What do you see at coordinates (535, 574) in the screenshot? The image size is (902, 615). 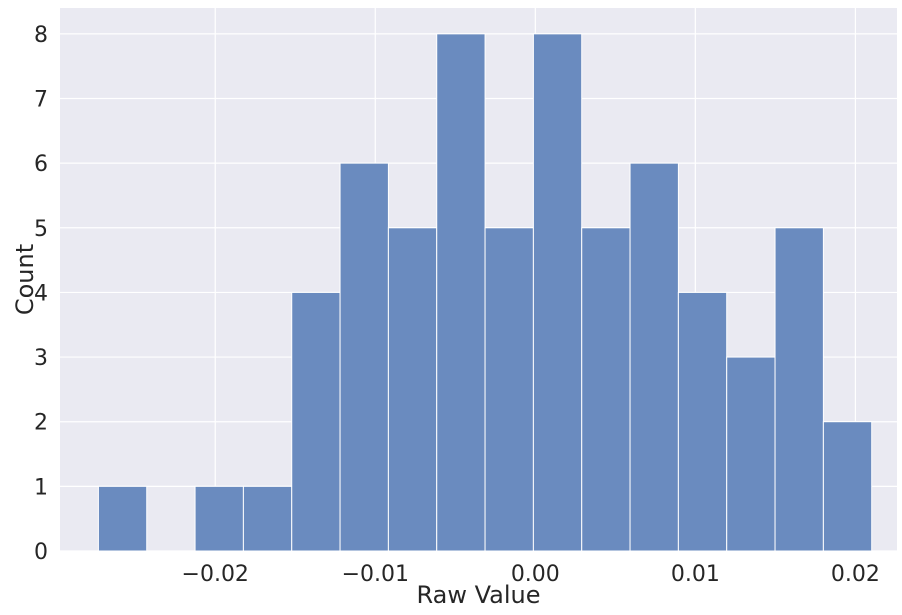 I see `x-tick-label: 0.00` at bounding box center [535, 574].